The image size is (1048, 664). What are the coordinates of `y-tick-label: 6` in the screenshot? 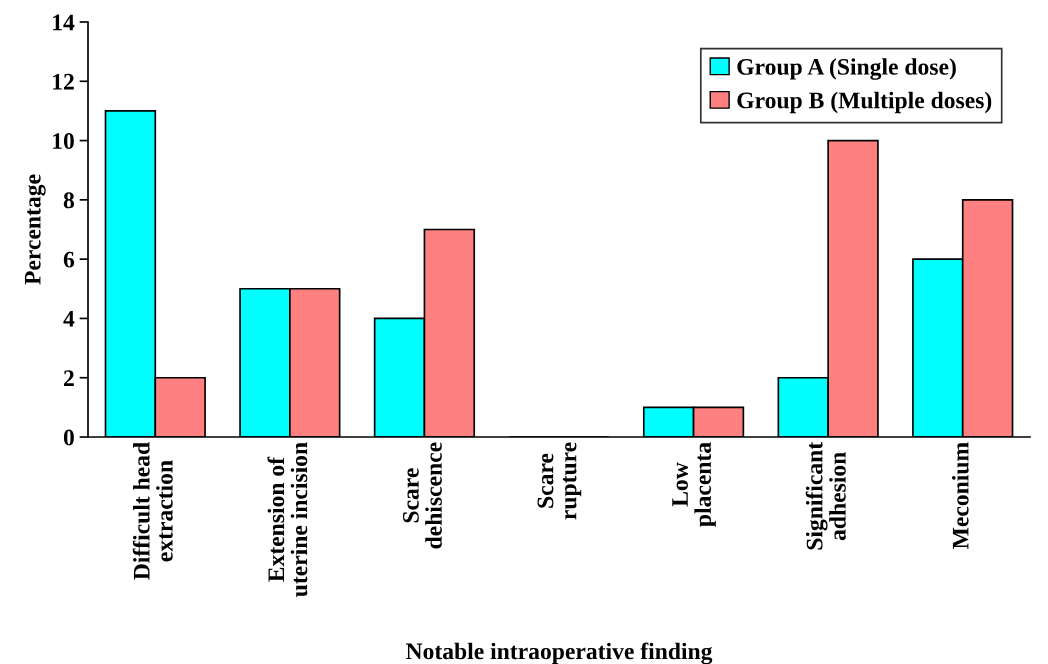 It's located at (69, 259).